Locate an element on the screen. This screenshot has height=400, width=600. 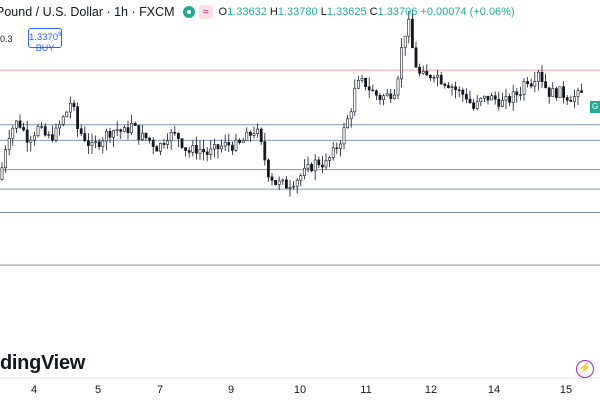
compare-symbol-icon: ≈ is located at coordinates (205, 12).